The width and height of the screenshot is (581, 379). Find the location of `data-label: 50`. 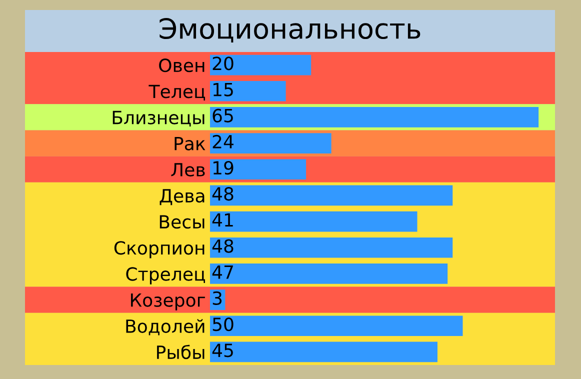

data-label: 50 is located at coordinates (223, 324).